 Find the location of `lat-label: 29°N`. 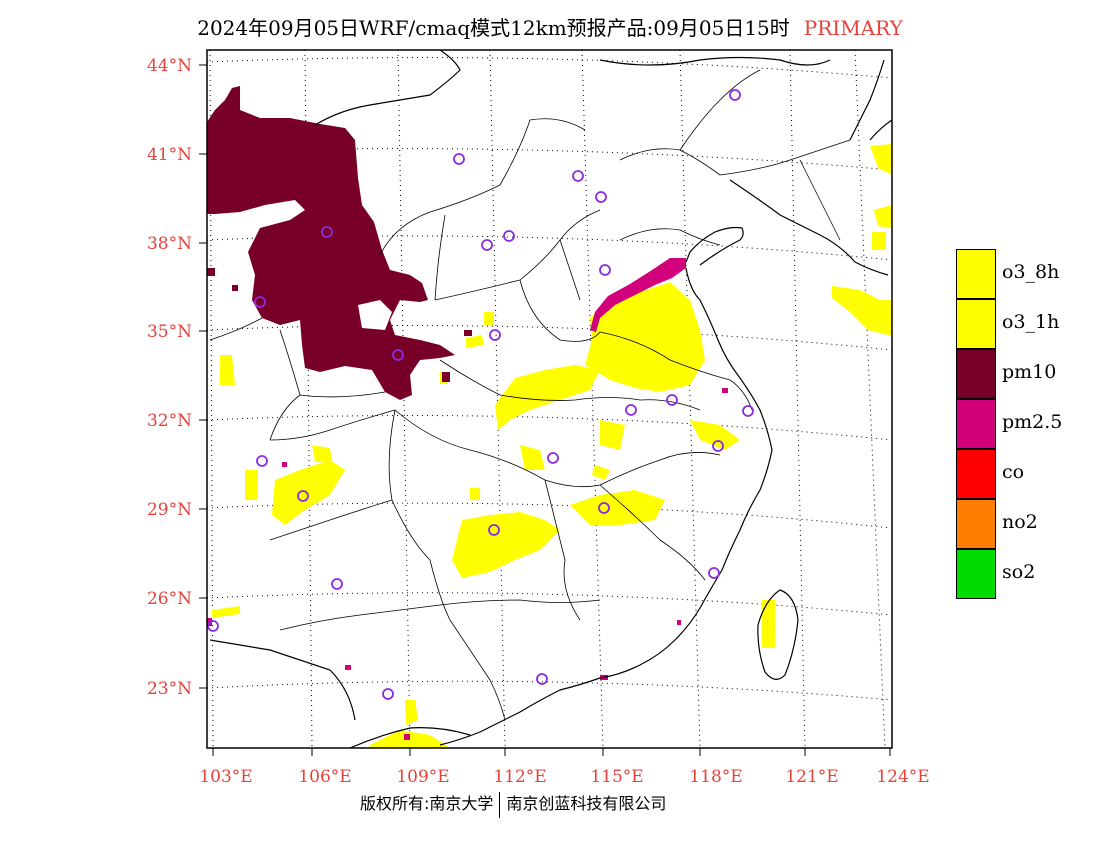

lat-label: 29°N is located at coordinates (169, 510).